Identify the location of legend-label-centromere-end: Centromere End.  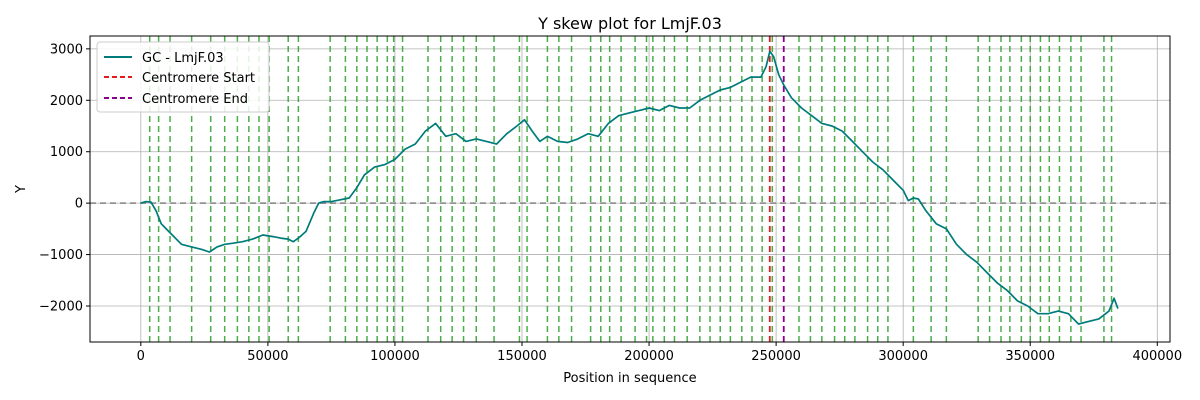
(195, 99).